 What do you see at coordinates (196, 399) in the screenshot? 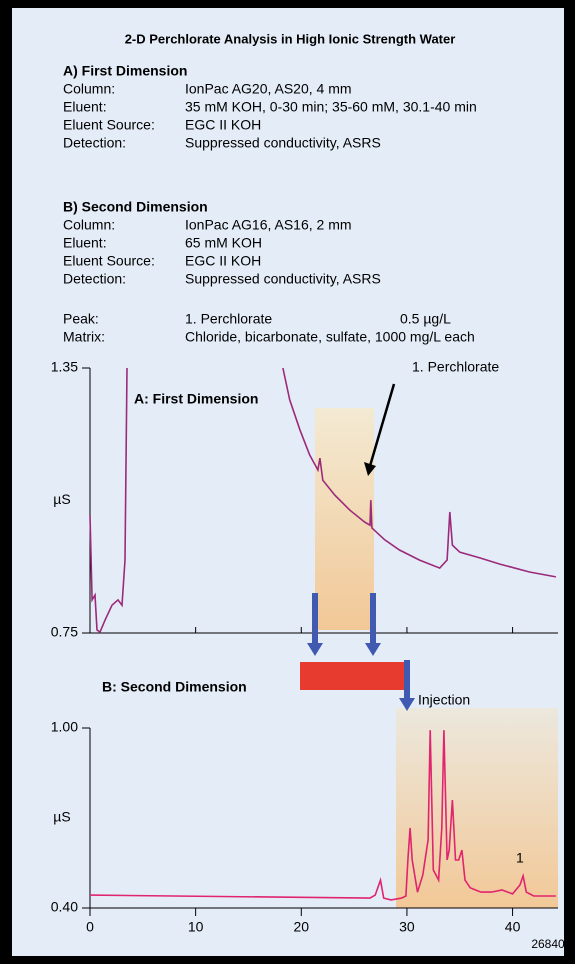
I see `chart-title: A: First Dimension` at bounding box center [196, 399].